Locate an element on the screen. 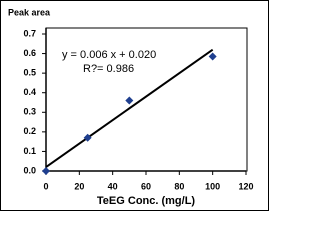 The width and height of the screenshot is (320, 240). x-tick-label: 120 is located at coordinates (245, 186).